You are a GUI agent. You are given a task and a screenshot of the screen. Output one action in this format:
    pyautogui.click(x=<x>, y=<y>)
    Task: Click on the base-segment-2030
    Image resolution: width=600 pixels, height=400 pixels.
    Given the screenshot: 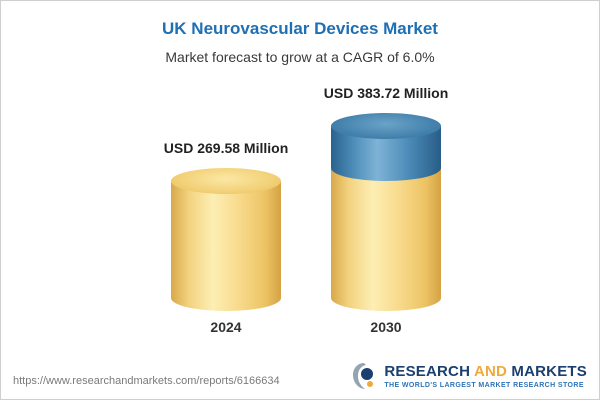 What is the action you would take?
    pyautogui.click(x=386, y=239)
    